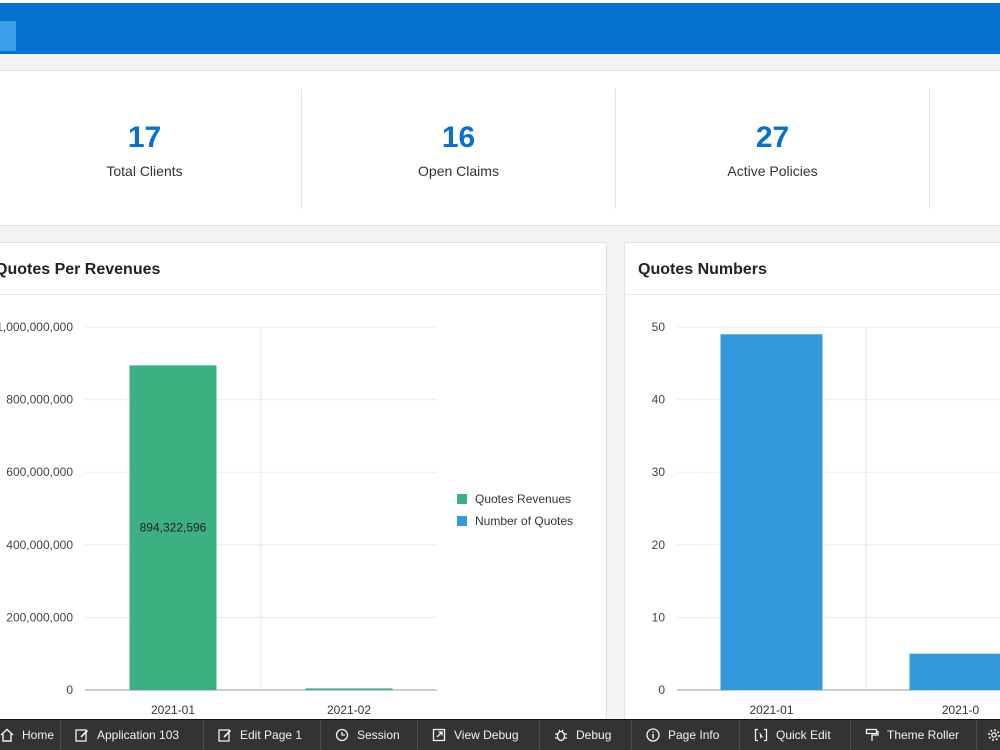  I want to click on dev-item-label: Debug, so click(594, 735).